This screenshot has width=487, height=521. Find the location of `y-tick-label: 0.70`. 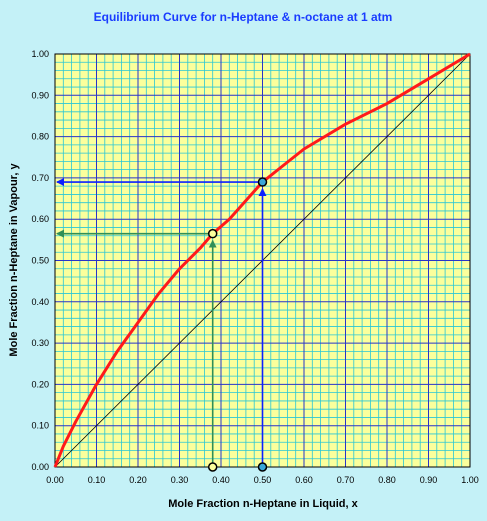

y-tick-label: 0.70 is located at coordinates (40, 178).